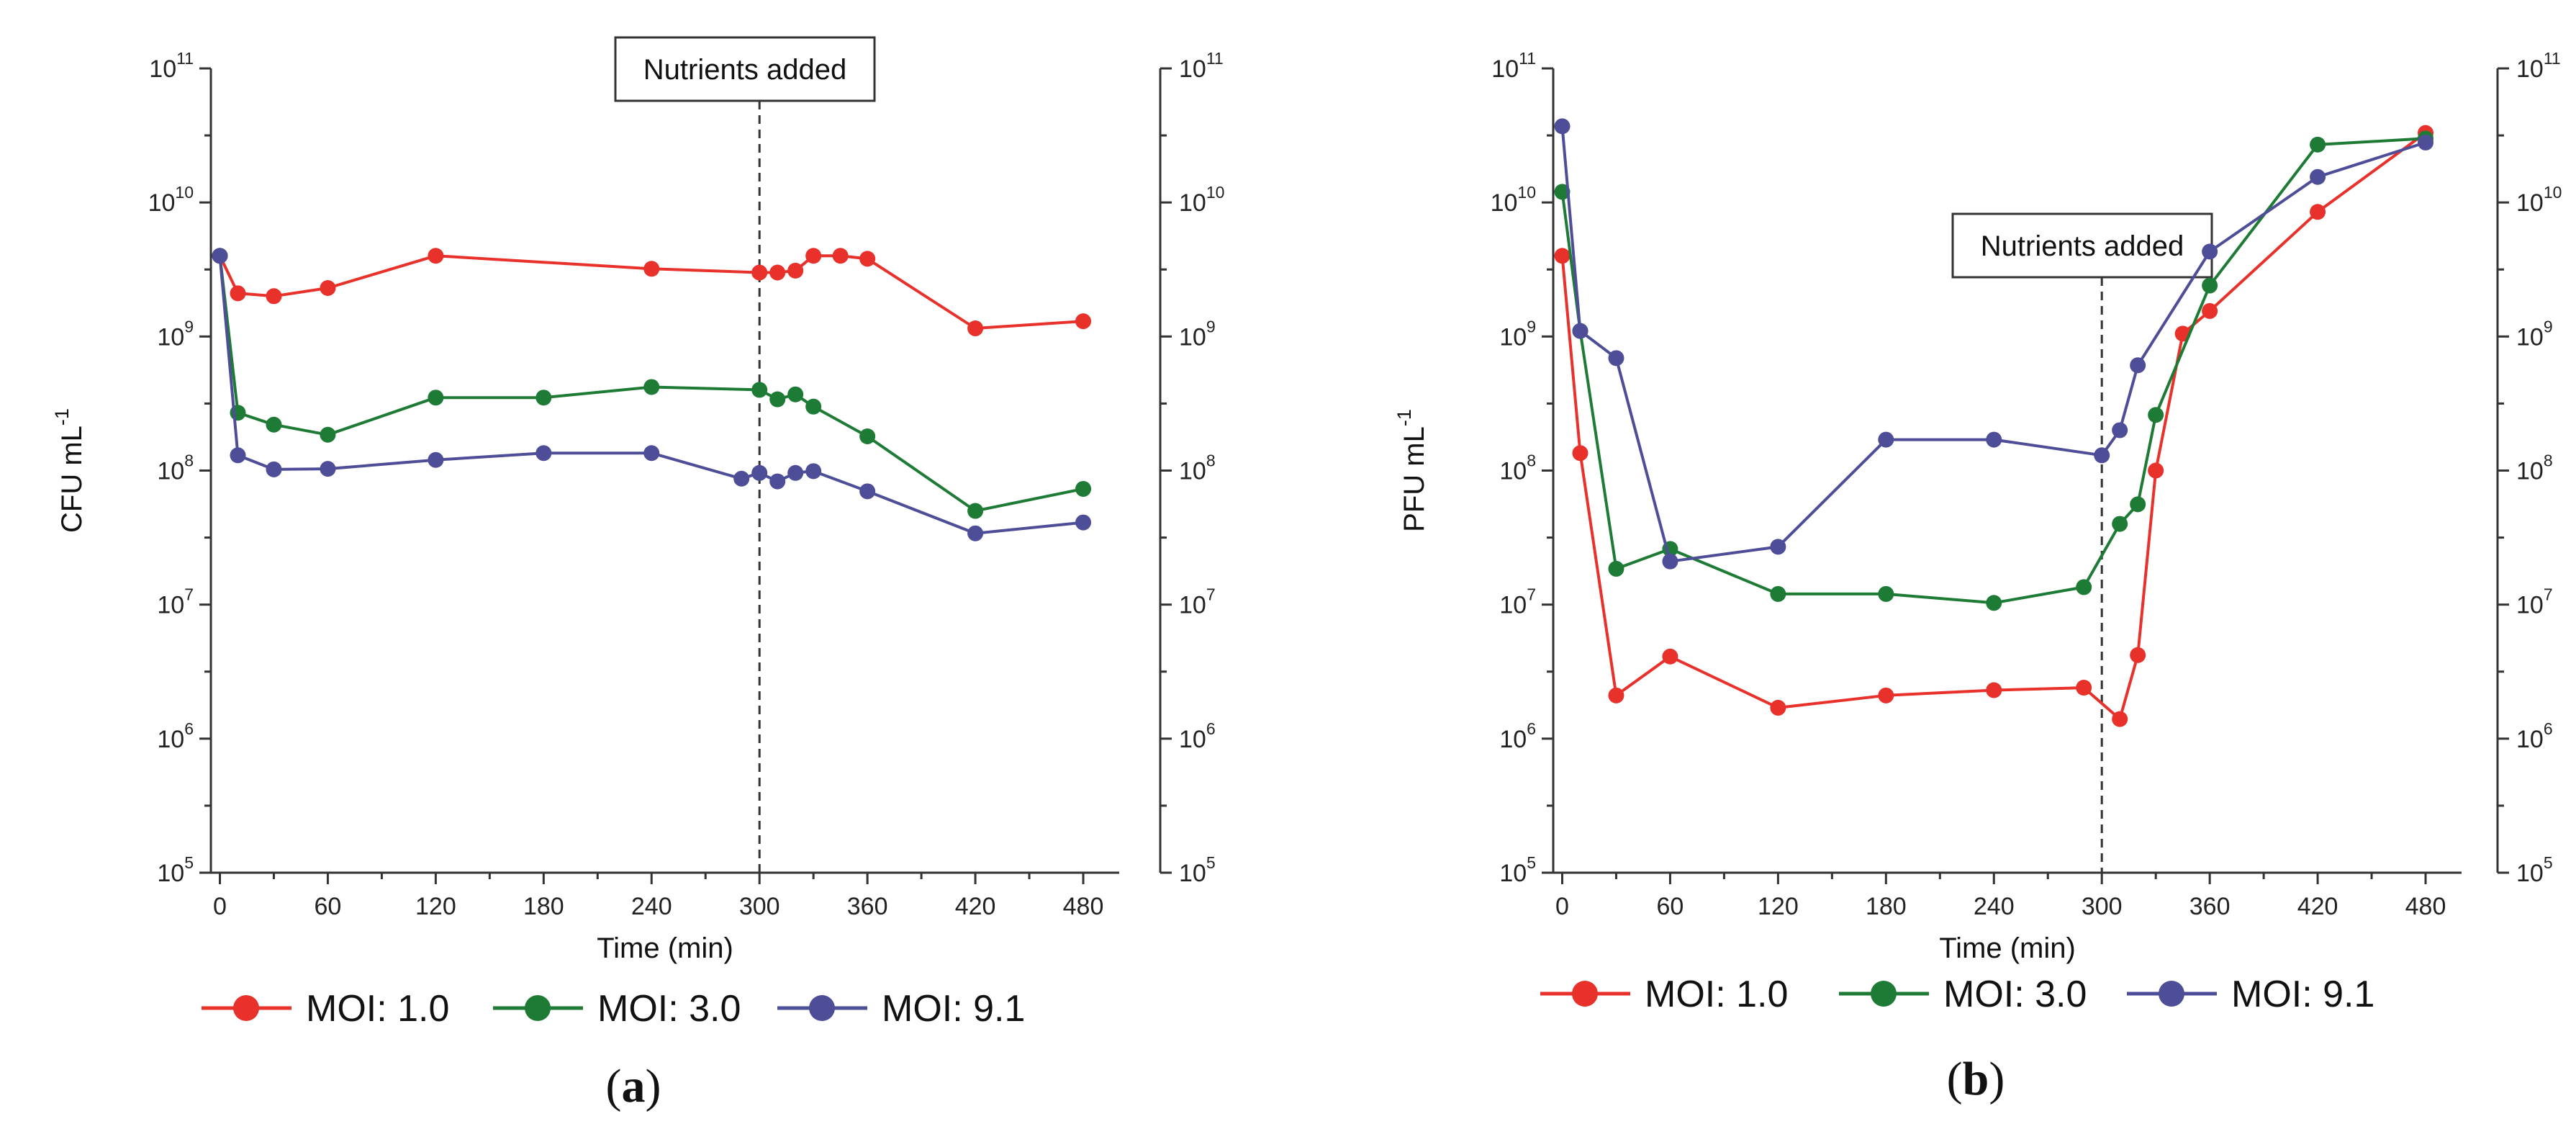 This screenshot has height=1142, width=2576. Describe the element at coordinates (975, 906) in the screenshot. I see `x-tick-label: 420` at that location.